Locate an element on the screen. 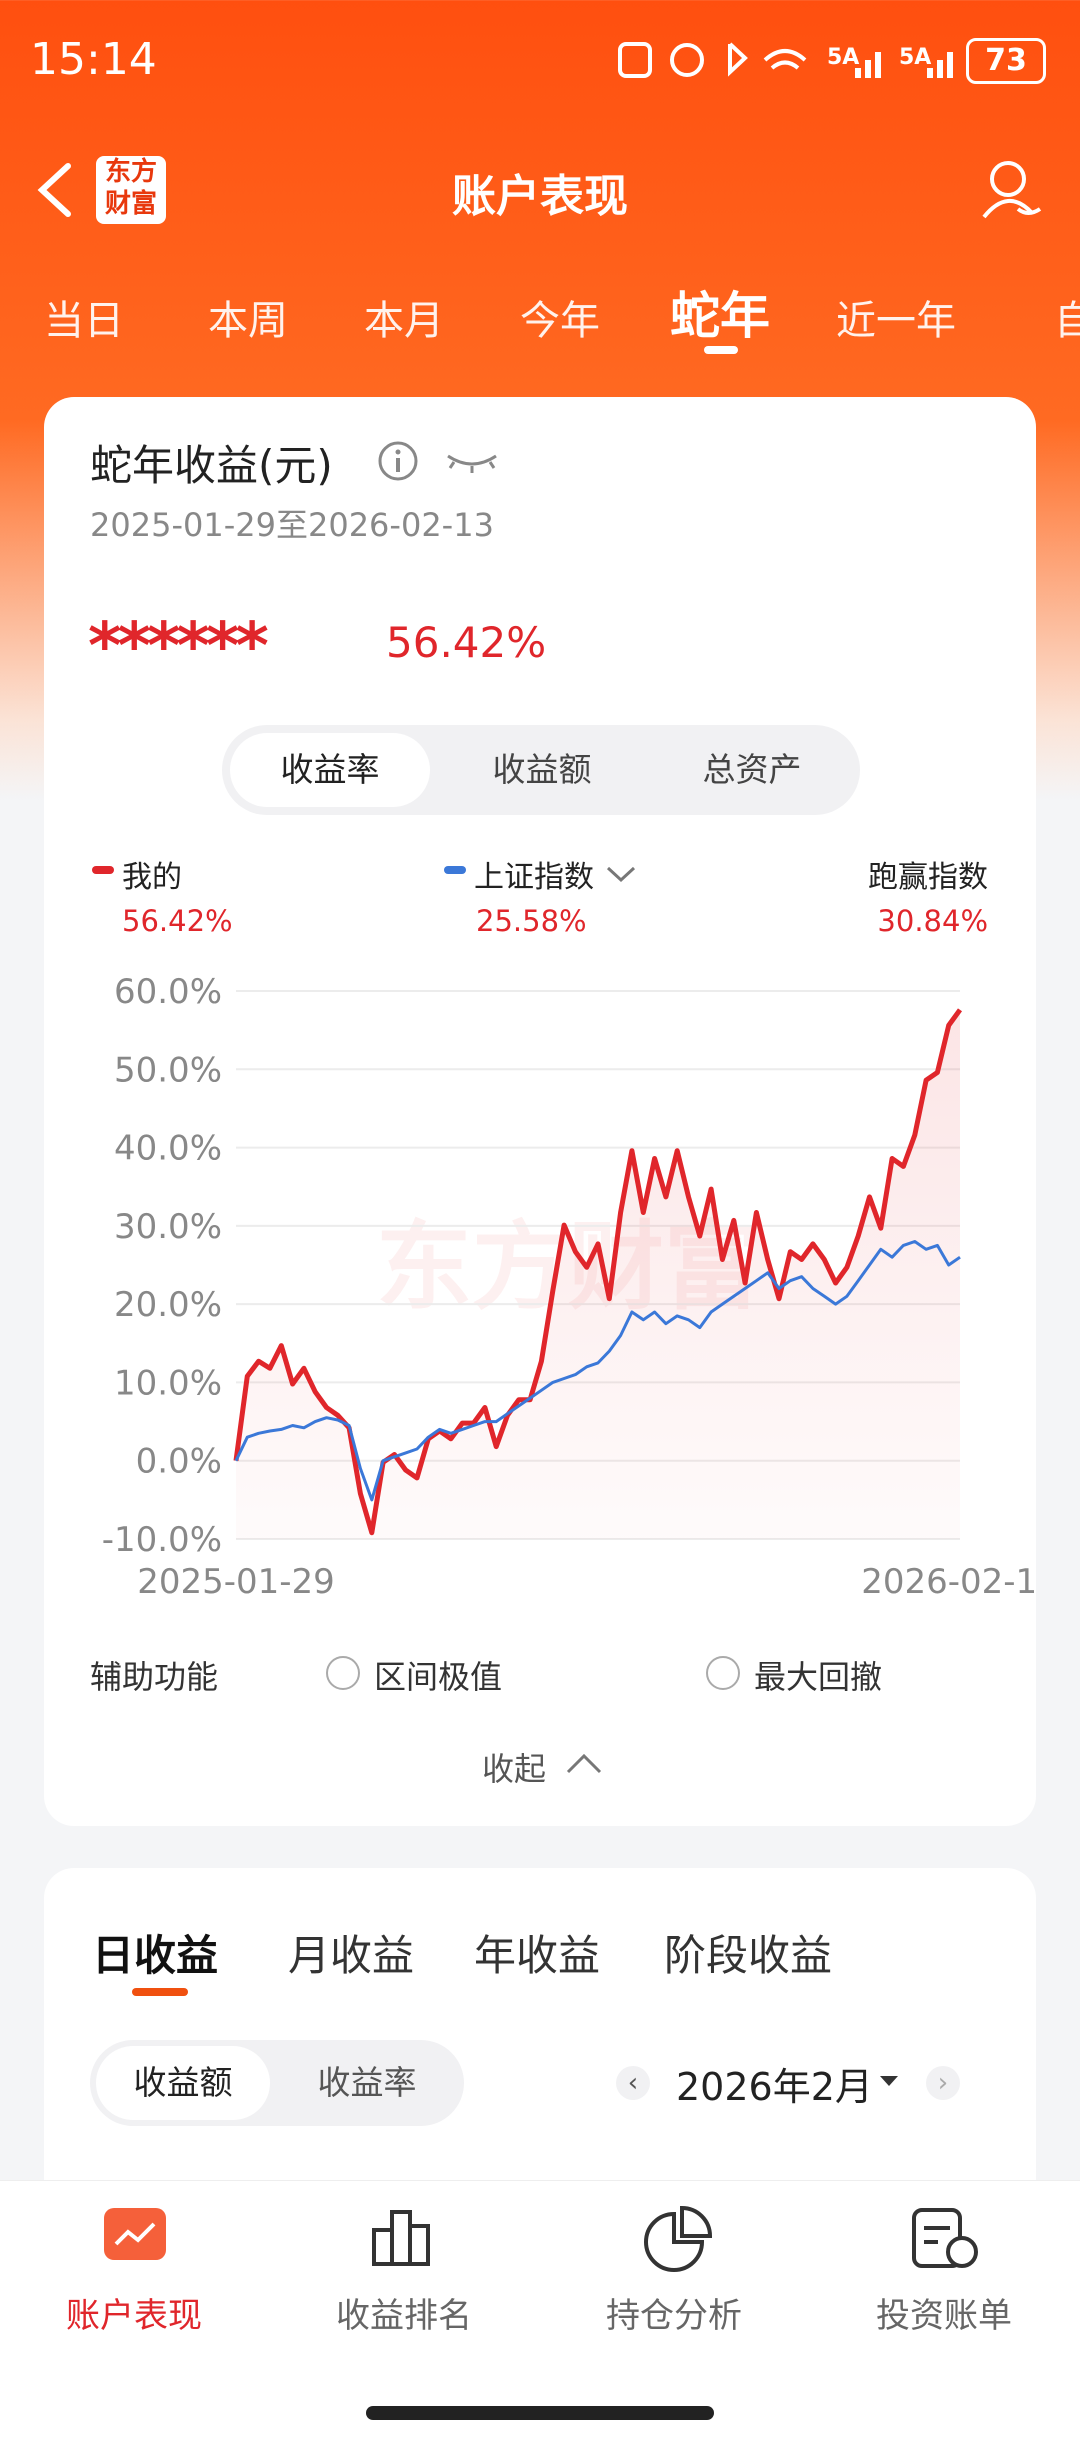  bottom-nav-item: 投资账单 is located at coordinates (944, 2316).